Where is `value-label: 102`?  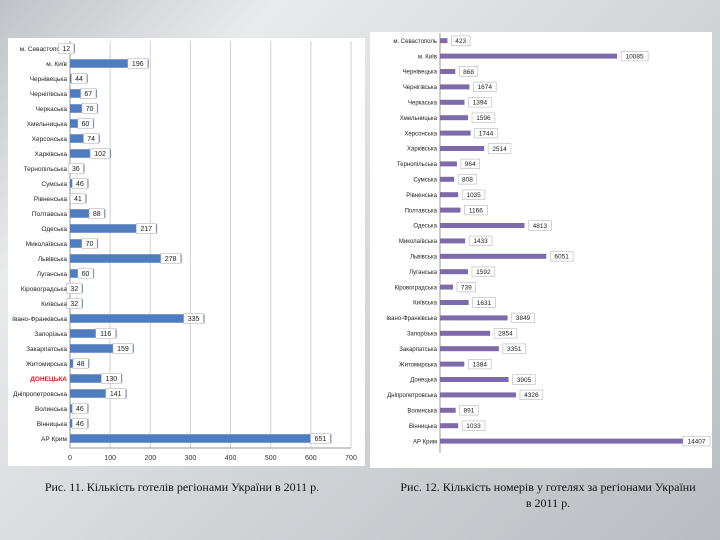 value-label: 102 is located at coordinates (100, 154).